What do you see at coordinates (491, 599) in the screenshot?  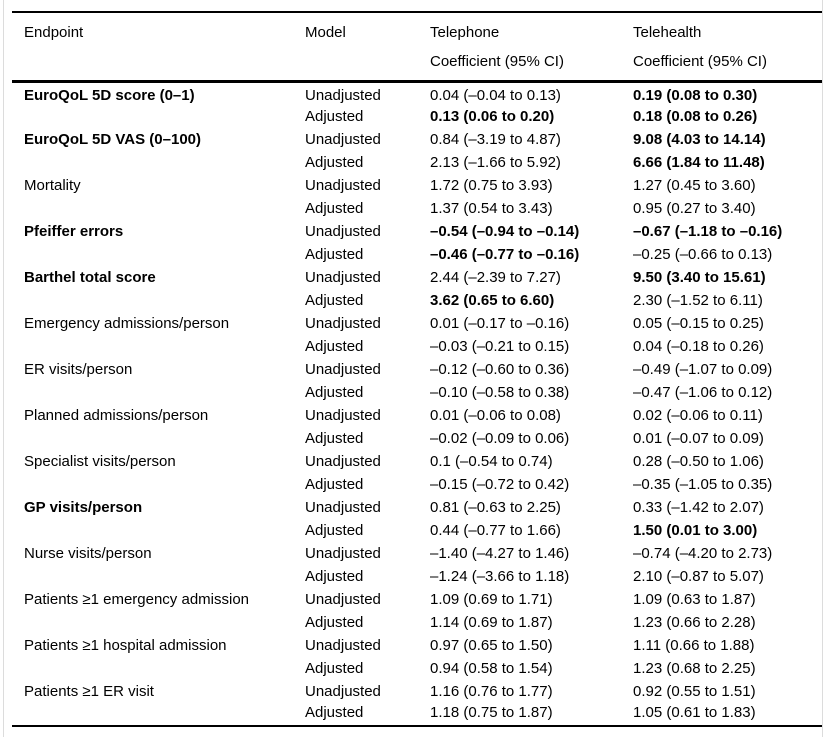 I see `telephone-coefficient-cell: 1.09 (0.69 to 1.71)` at bounding box center [491, 599].